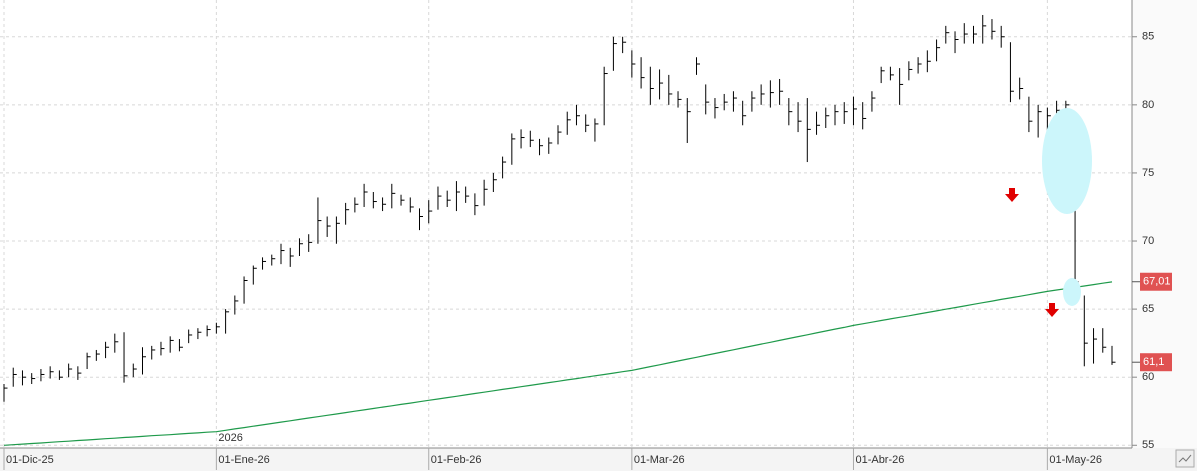  Describe the element at coordinates (1148, 377) in the screenshot. I see `y-tick-label: 60` at that location.